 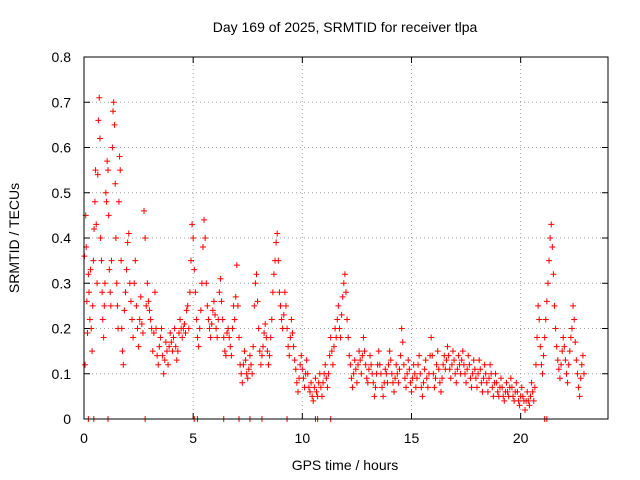 I want to click on x-tick-label: 0, so click(x=84, y=438).